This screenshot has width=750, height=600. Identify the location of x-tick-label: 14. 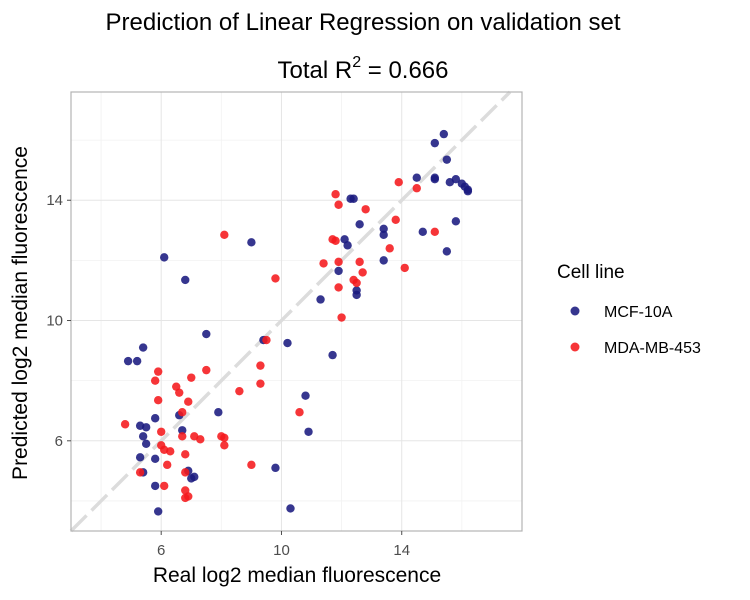
(401, 550).